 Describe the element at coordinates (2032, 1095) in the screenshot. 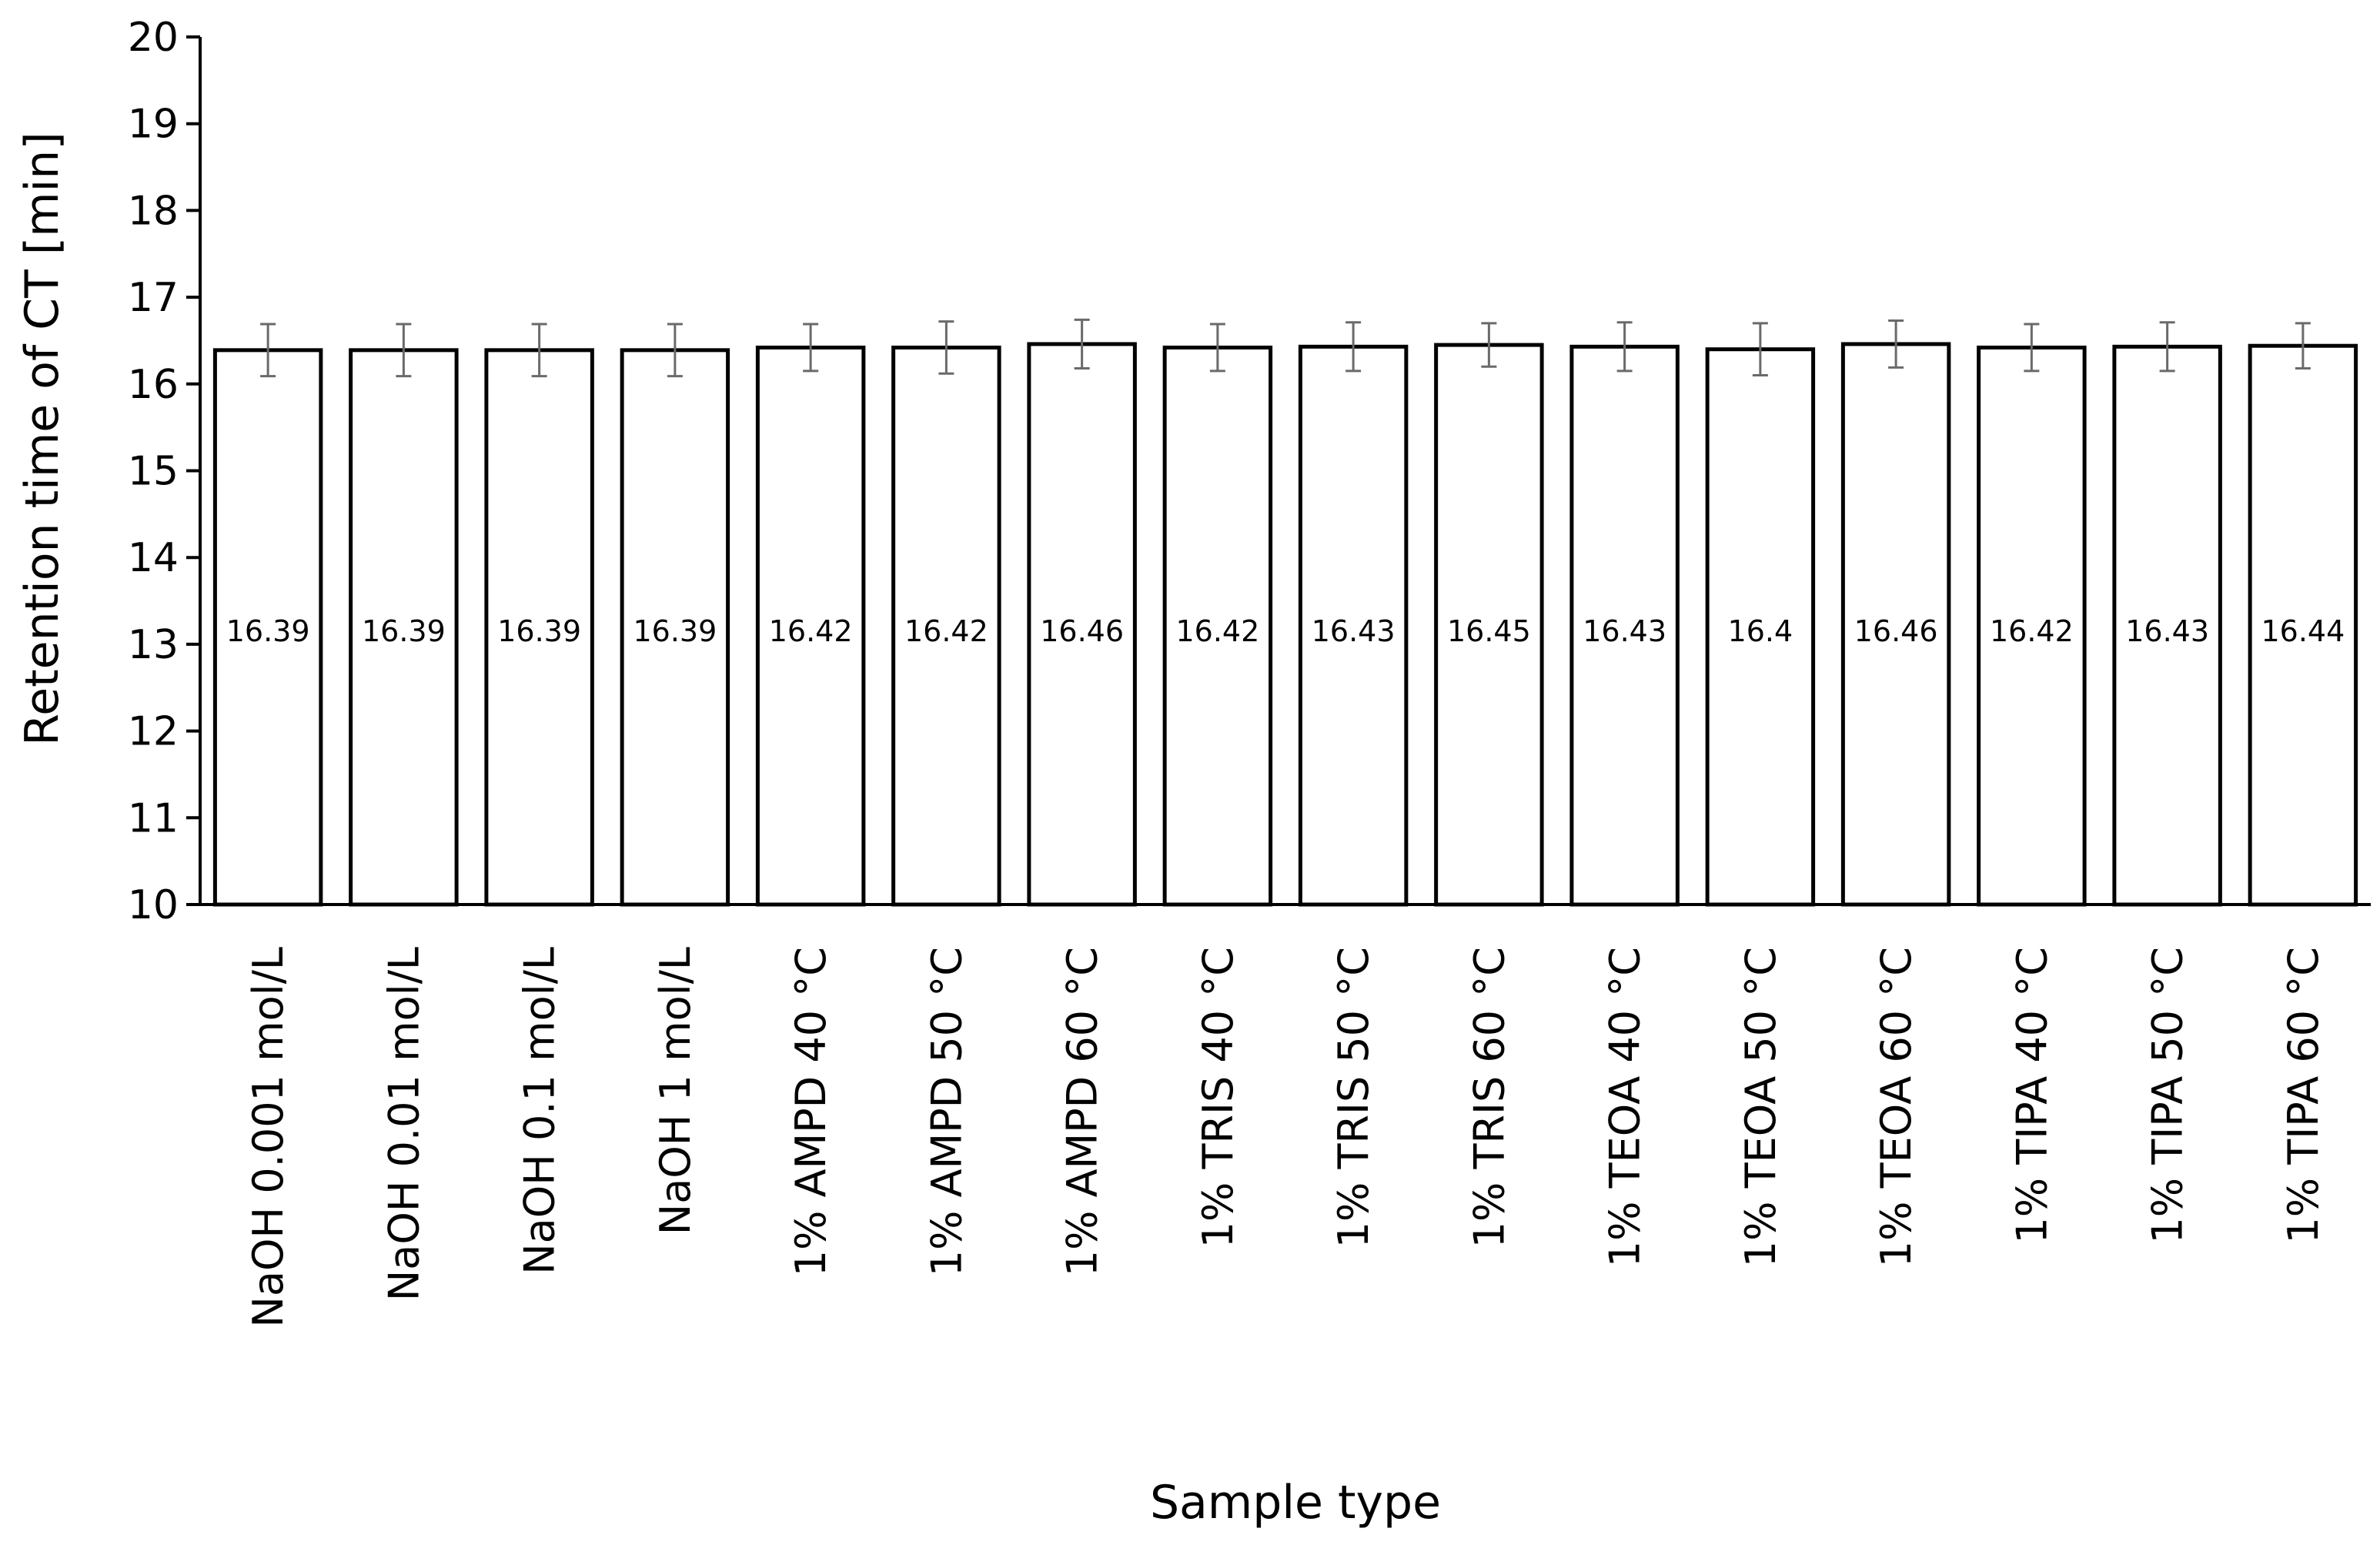

I see `category-label-14: 1% TIPA 40 °C` at that location.